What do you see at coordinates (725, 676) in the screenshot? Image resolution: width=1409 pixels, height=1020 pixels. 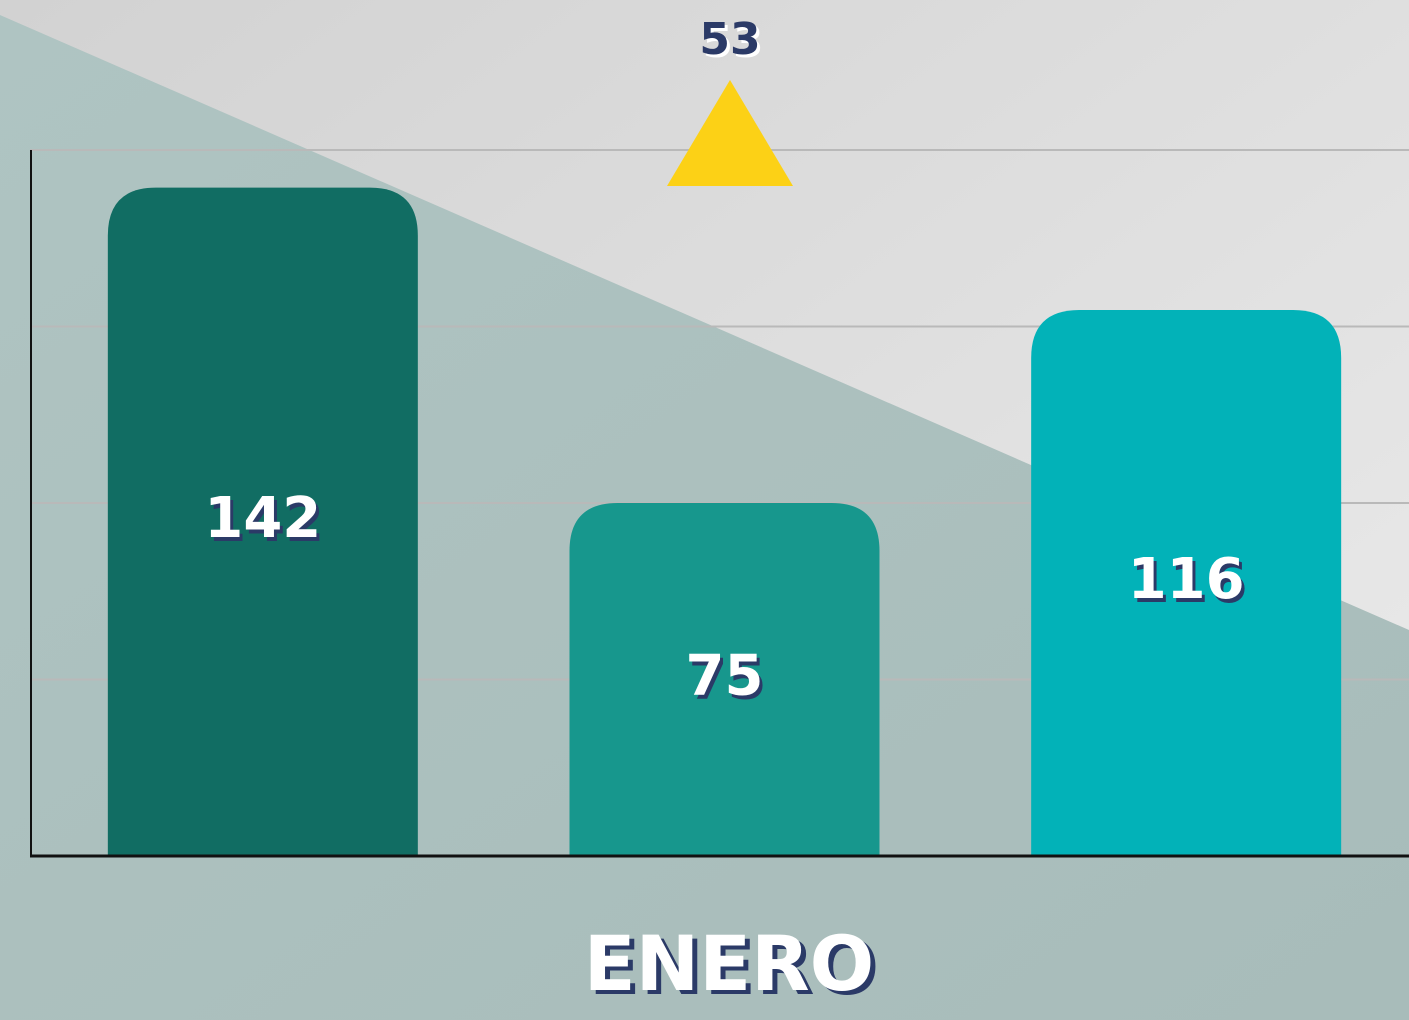 I see `value-label: 75` at bounding box center [725, 676].